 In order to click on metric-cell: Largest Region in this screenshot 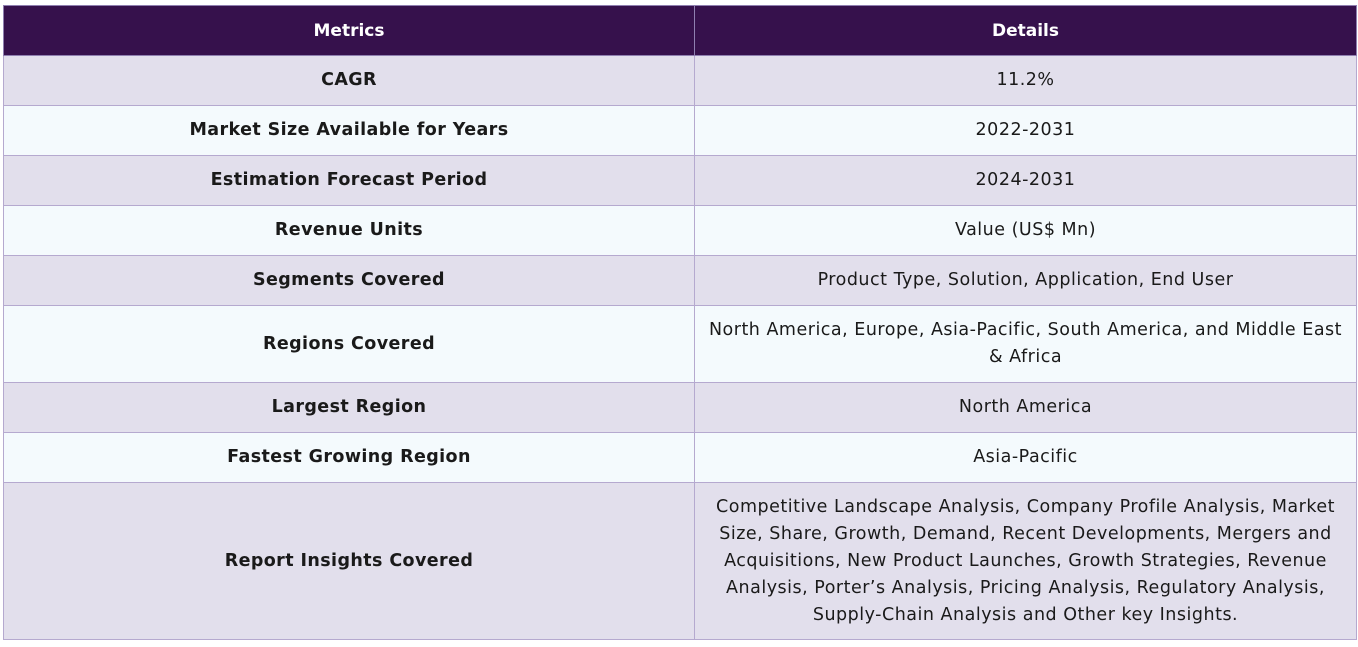, I will do `click(349, 407)`.